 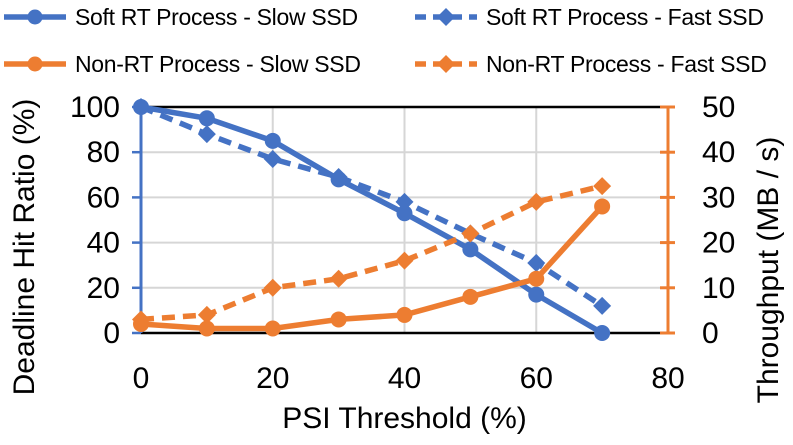 I want to click on legend-shape-soft-rt-fast-ssd, so click(x=446, y=17).